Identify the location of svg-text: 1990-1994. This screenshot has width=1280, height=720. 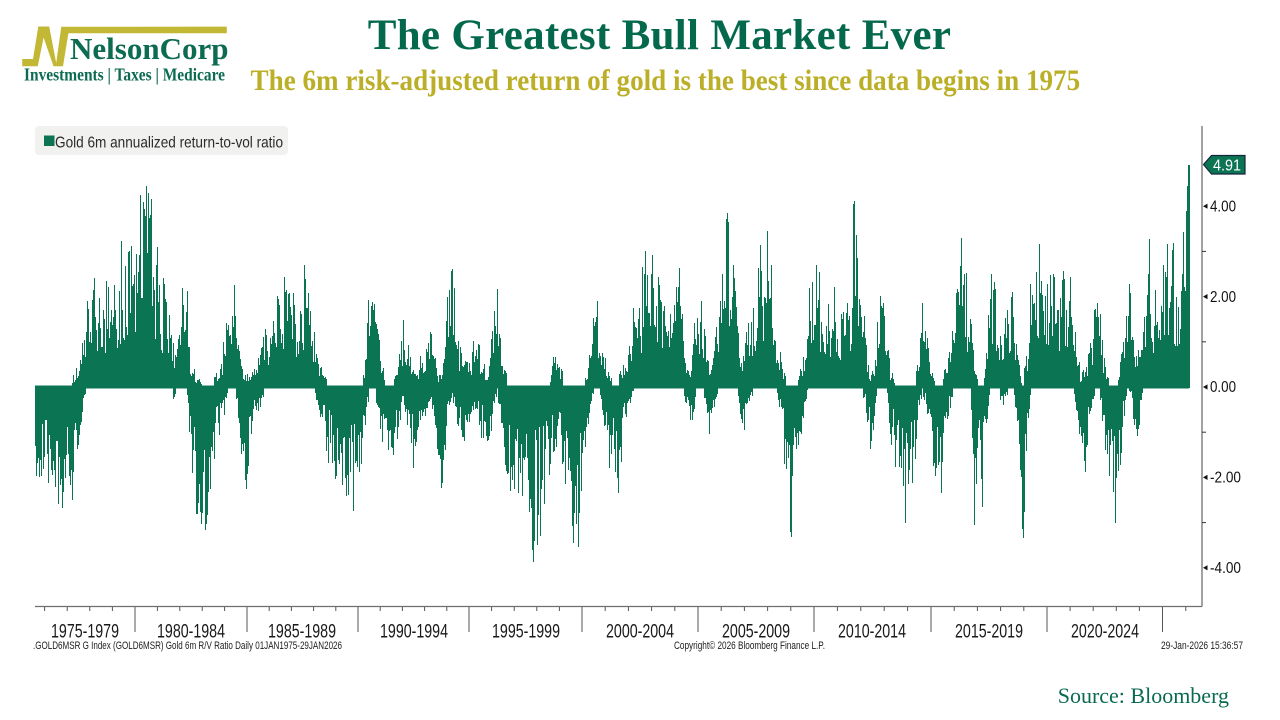
(414, 632).